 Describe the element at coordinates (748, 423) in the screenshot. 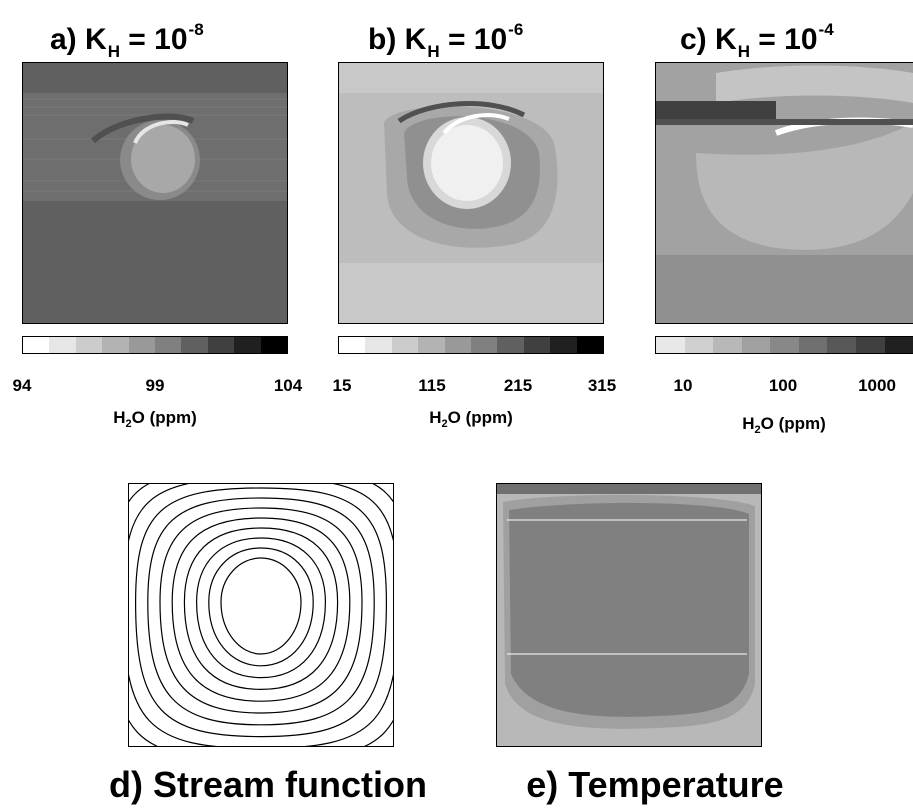

I see `panel-c-unit-prefix: H` at that location.